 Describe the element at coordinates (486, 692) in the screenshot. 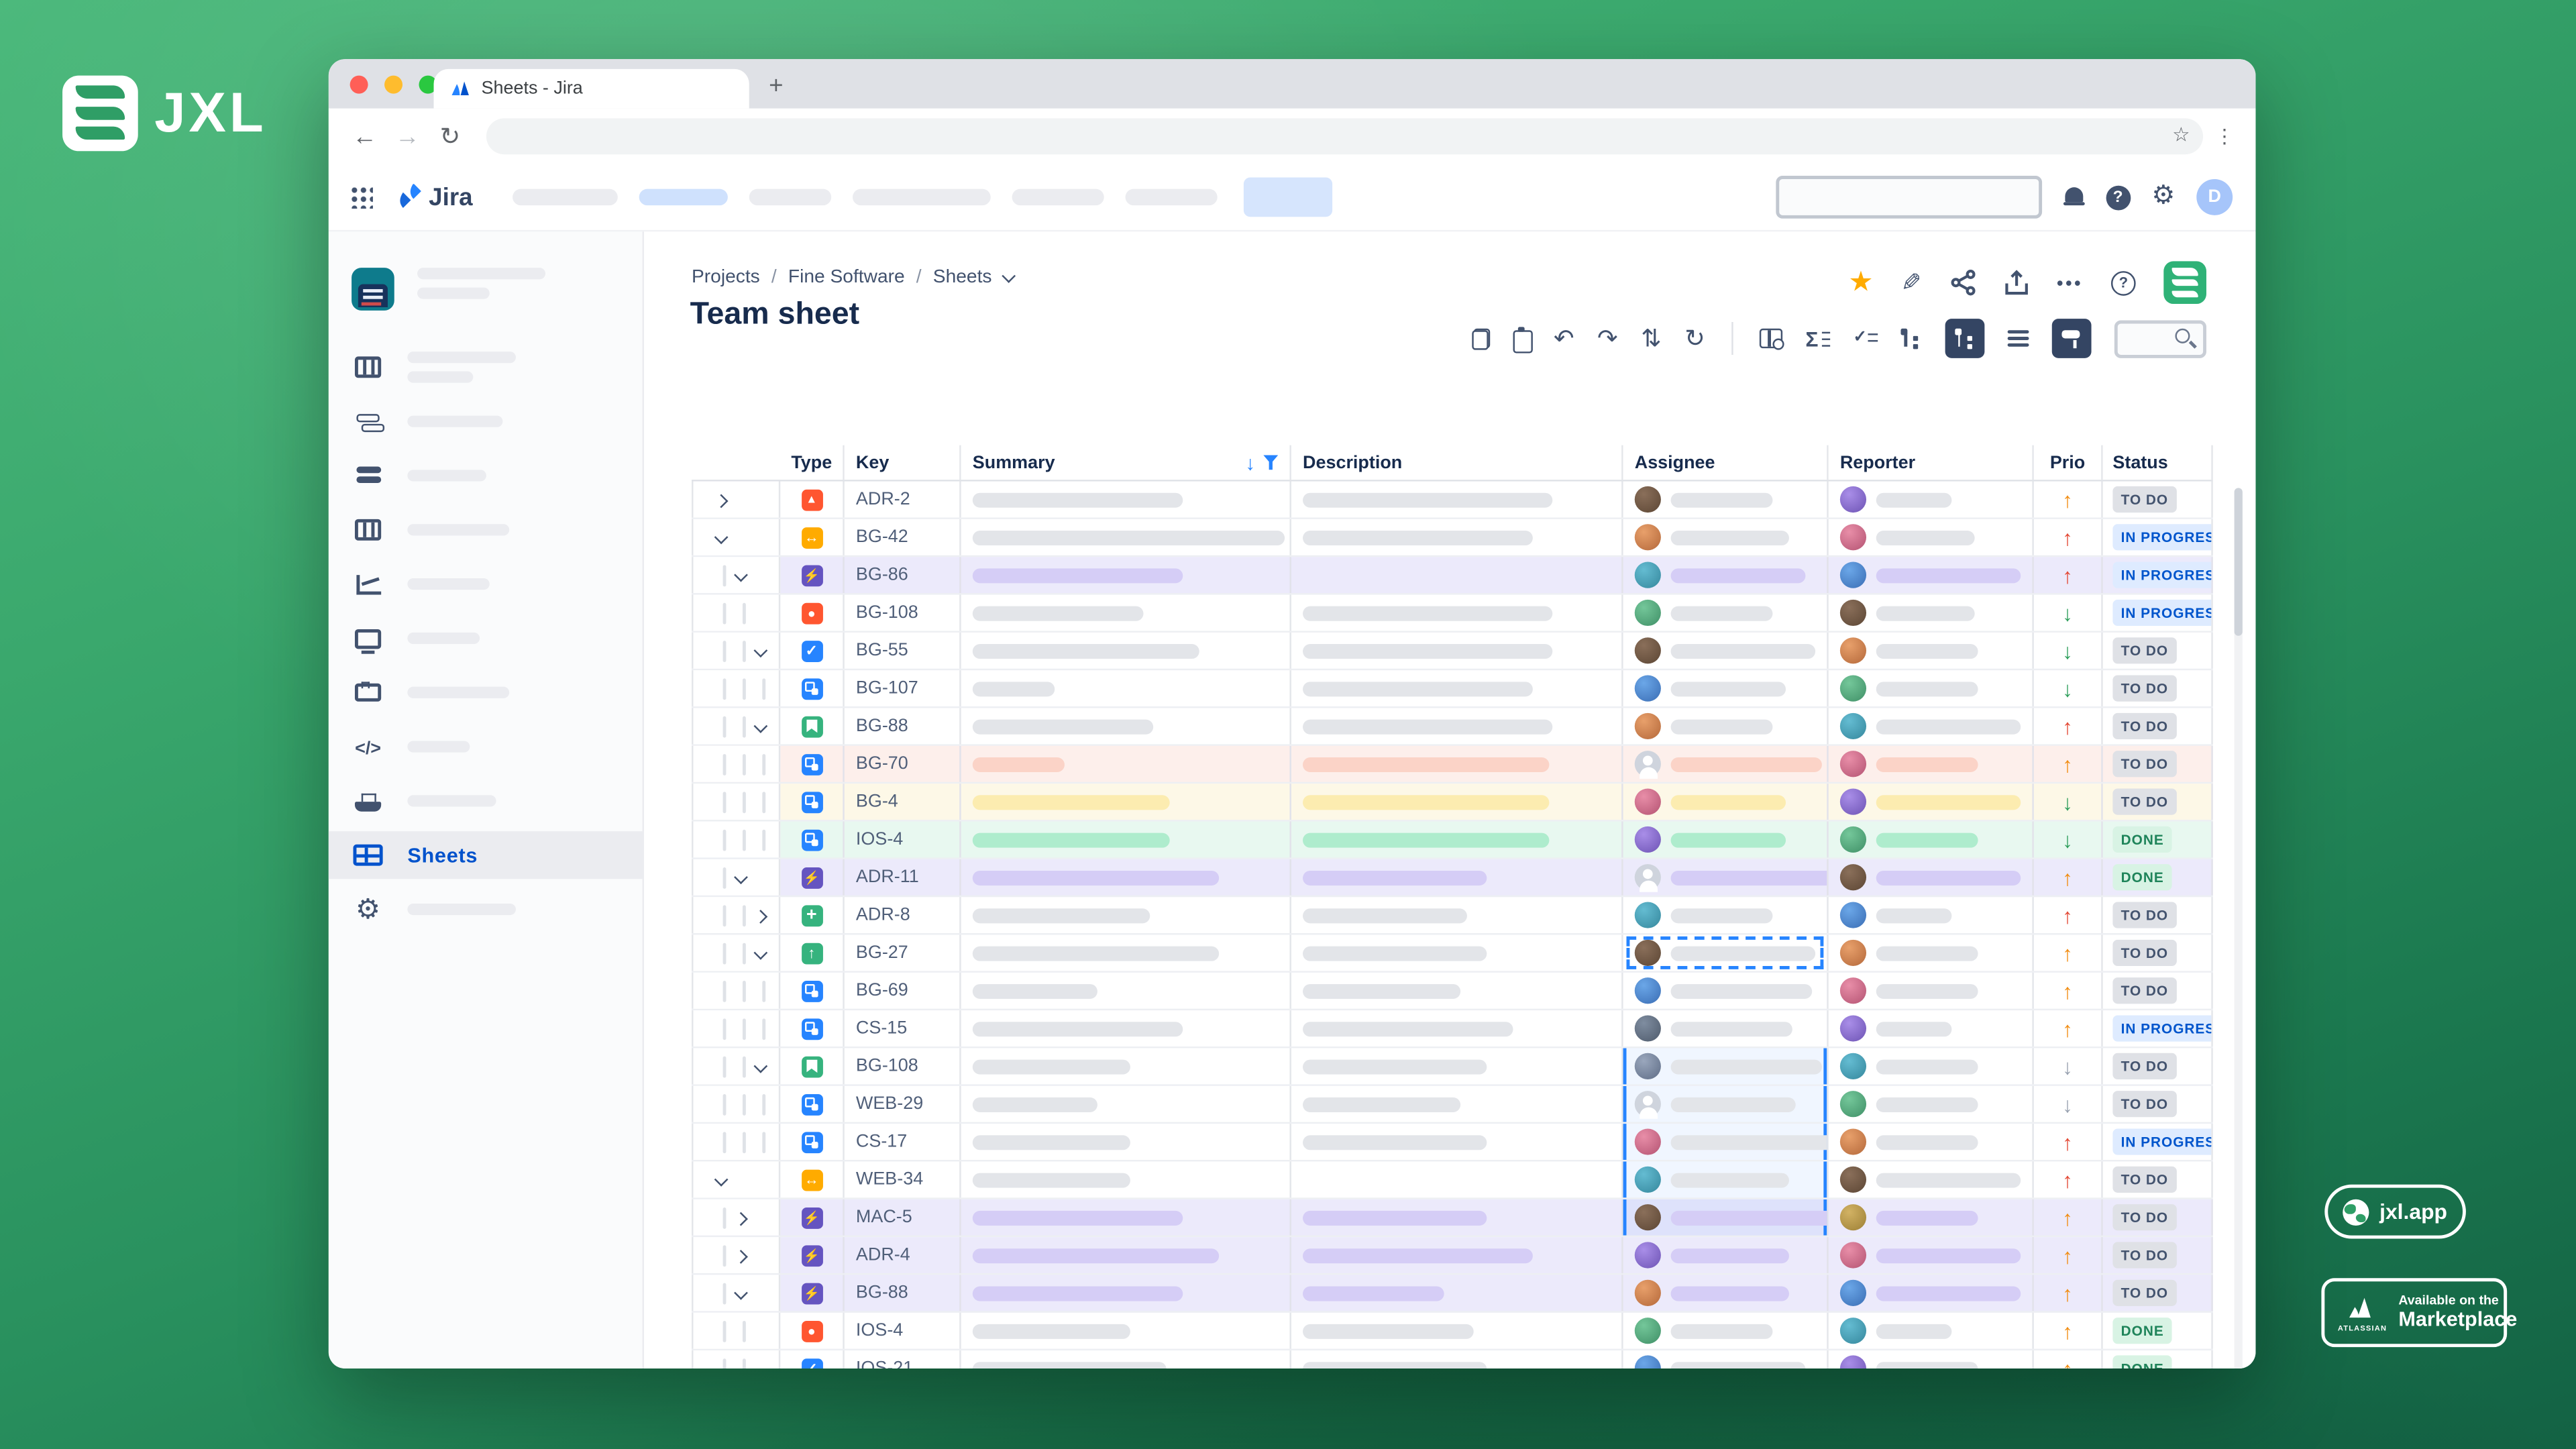

I see `sidebar-item-components` at that location.